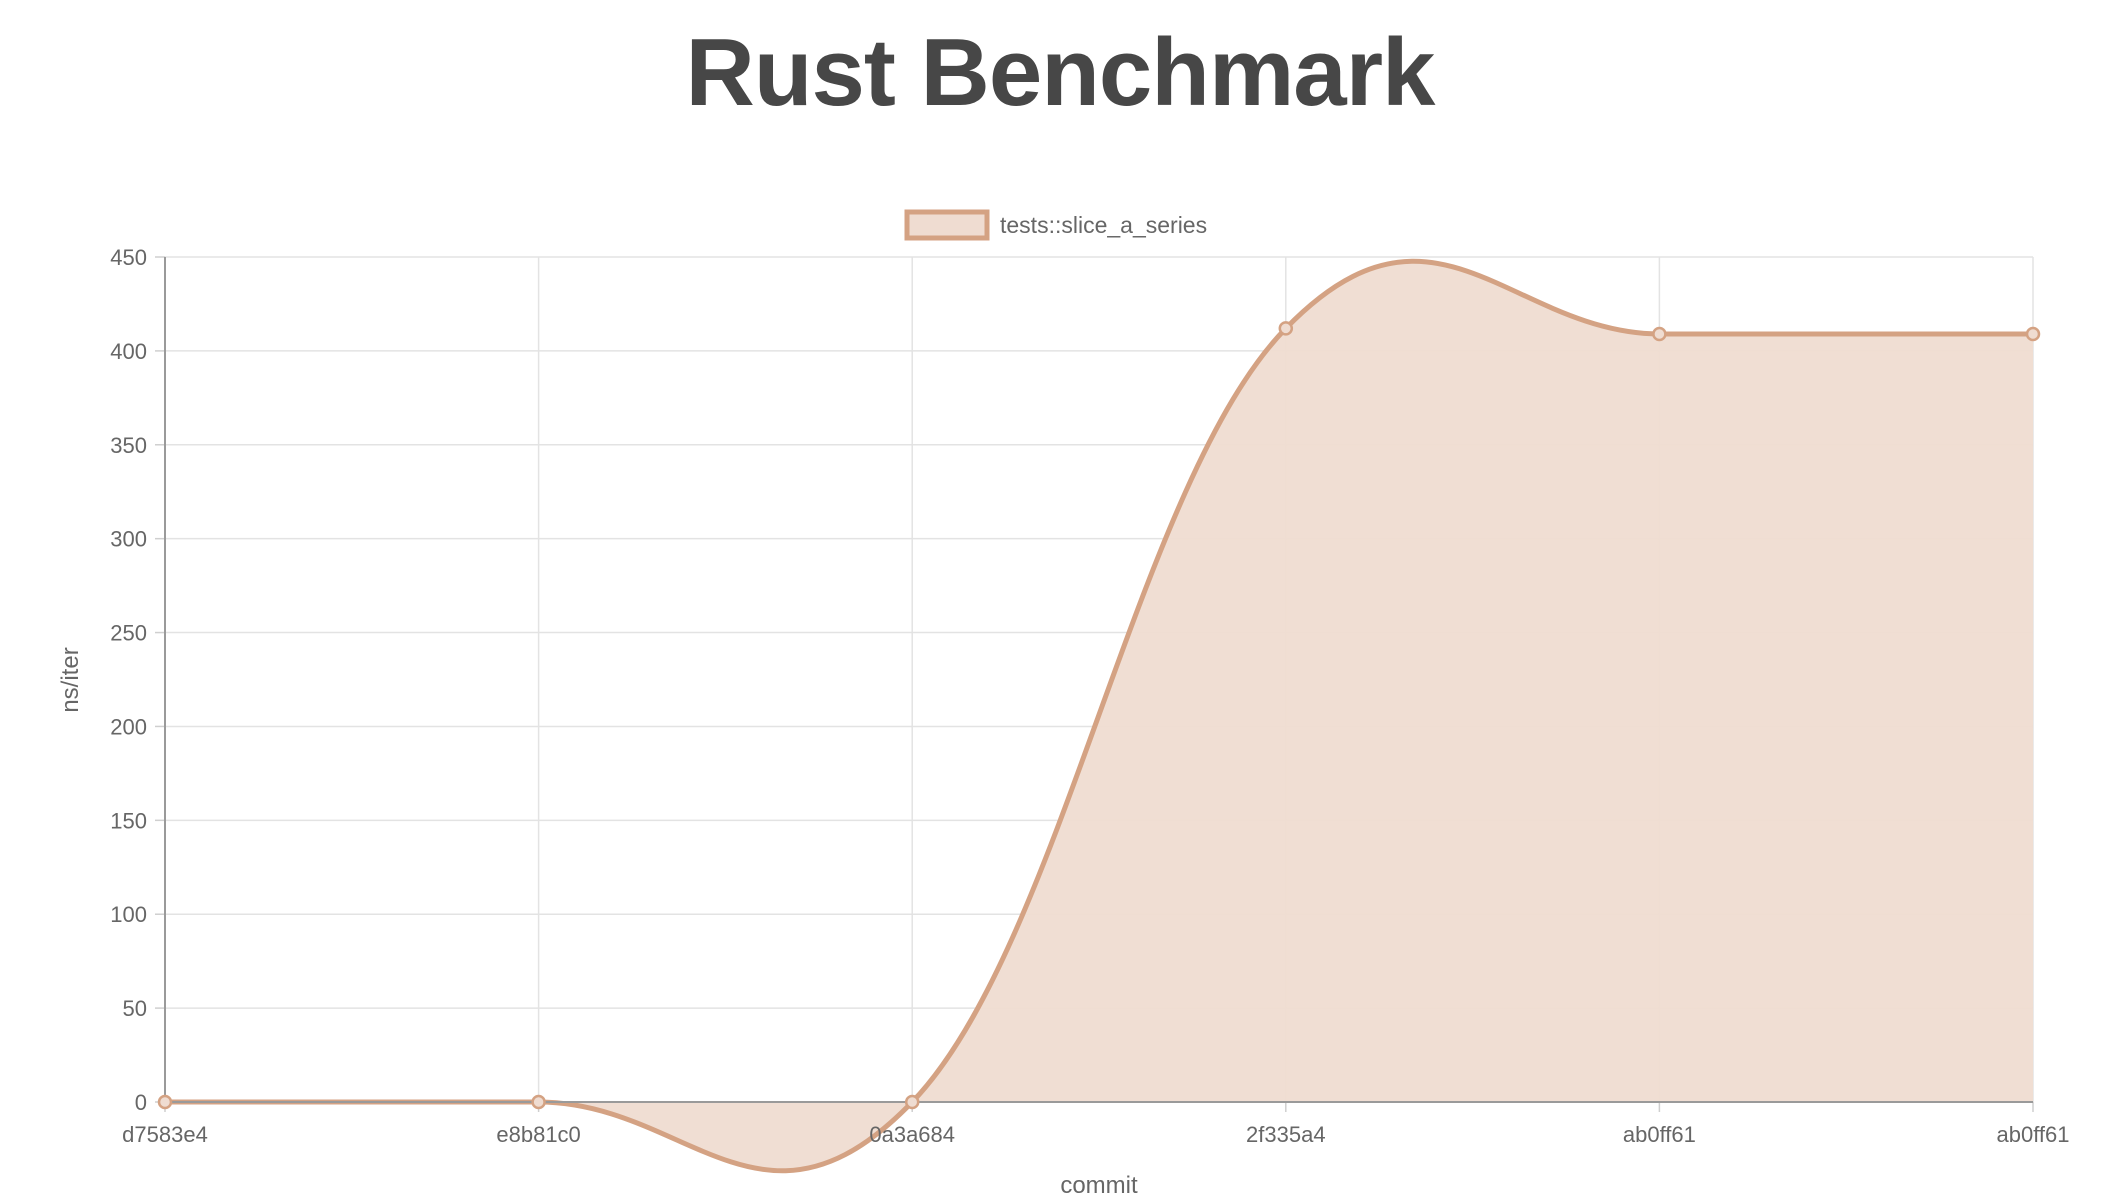 The width and height of the screenshot is (2120, 1200). What do you see at coordinates (128, 351) in the screenshot?
I see `y-tick-label: 400` at bounding box center [128, 351].